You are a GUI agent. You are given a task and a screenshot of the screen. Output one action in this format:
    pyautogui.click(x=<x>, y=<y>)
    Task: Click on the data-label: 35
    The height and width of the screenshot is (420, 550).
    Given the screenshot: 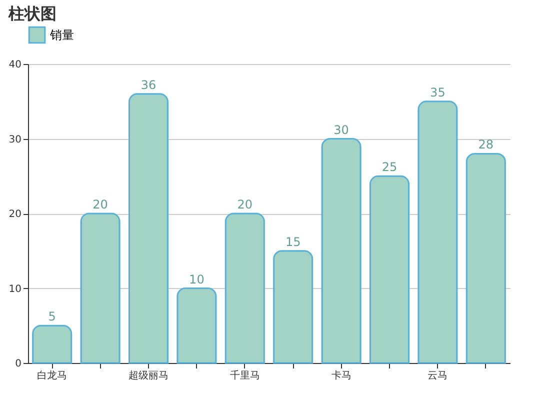 What is the action you would take?
    pyautogui.click(x=438, y=92)
    